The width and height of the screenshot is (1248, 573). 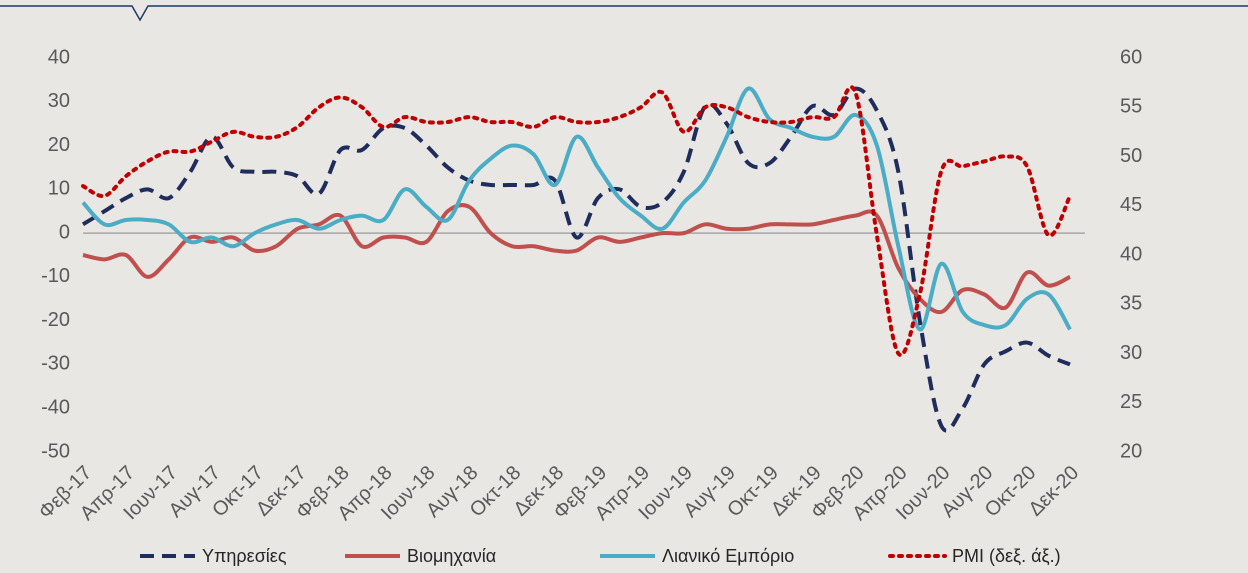 I want to click on header-rule, so click(x=624, y=13).